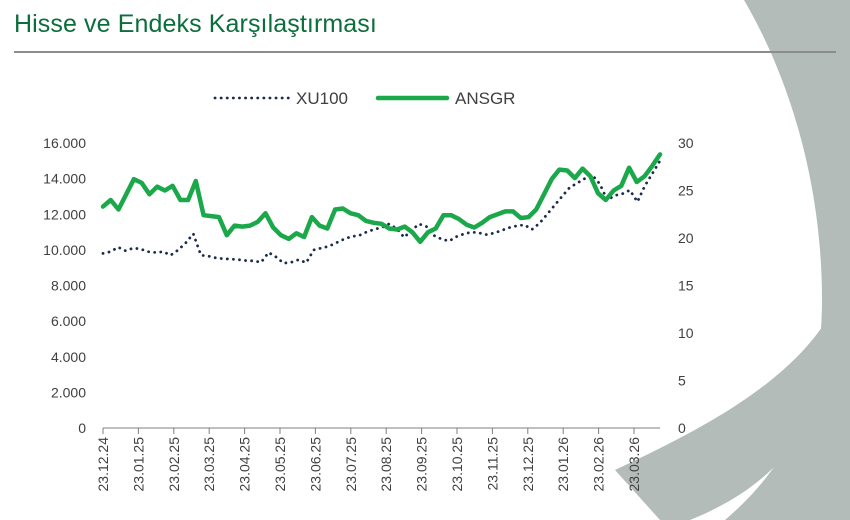 The height and width of the screenshot is (520, 850). What do you see at coordinates (103, 464) in the screenshot?
I see `x-tick-label: 23.12.24` at bounding box center [103, 464].